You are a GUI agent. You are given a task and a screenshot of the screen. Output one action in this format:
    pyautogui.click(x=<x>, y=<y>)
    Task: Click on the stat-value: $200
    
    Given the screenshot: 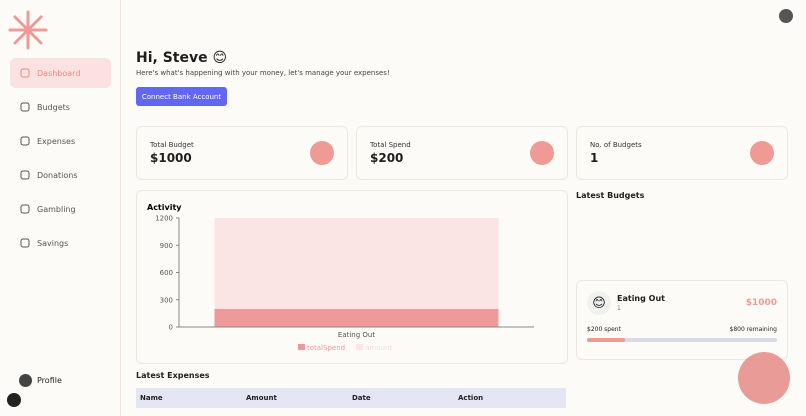 What is the action you would take?
    pyautogui.click(x=387, y=158)
    